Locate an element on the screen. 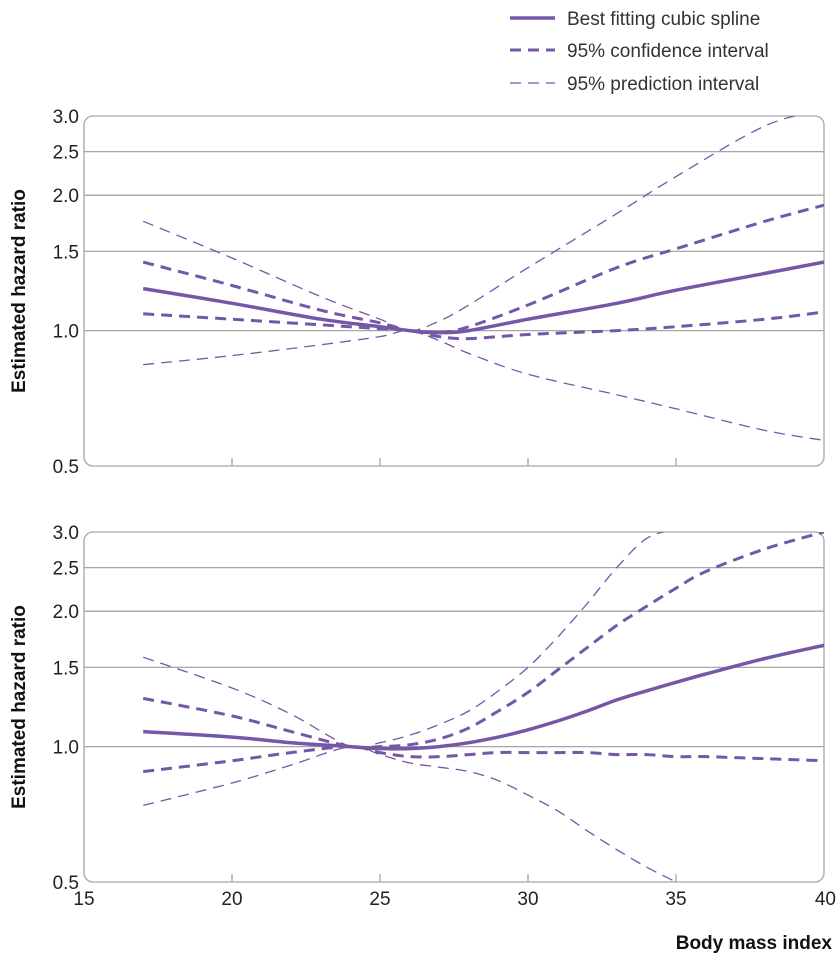  x-tick-label: 25 is located at coordinates (379, 899).